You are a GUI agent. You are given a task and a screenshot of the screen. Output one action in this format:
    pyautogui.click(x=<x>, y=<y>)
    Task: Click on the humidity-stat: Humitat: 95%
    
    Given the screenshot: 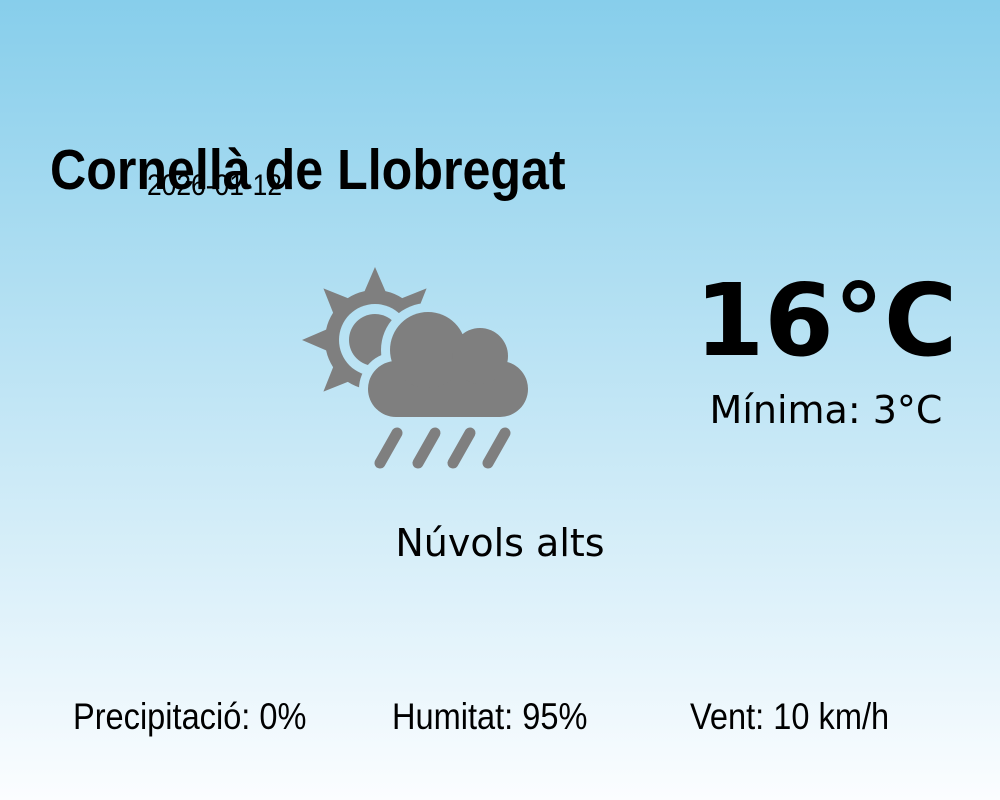 What is the action you would take?
    pyautogui.click(x=490, y=716)
    